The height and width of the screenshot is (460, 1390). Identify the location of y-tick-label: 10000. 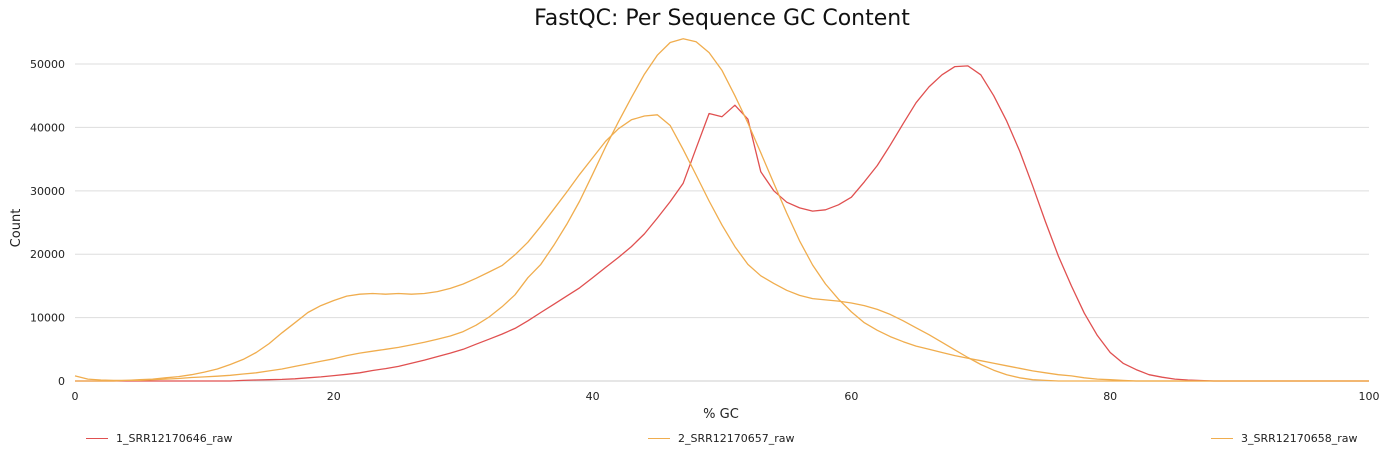
(47, 318).